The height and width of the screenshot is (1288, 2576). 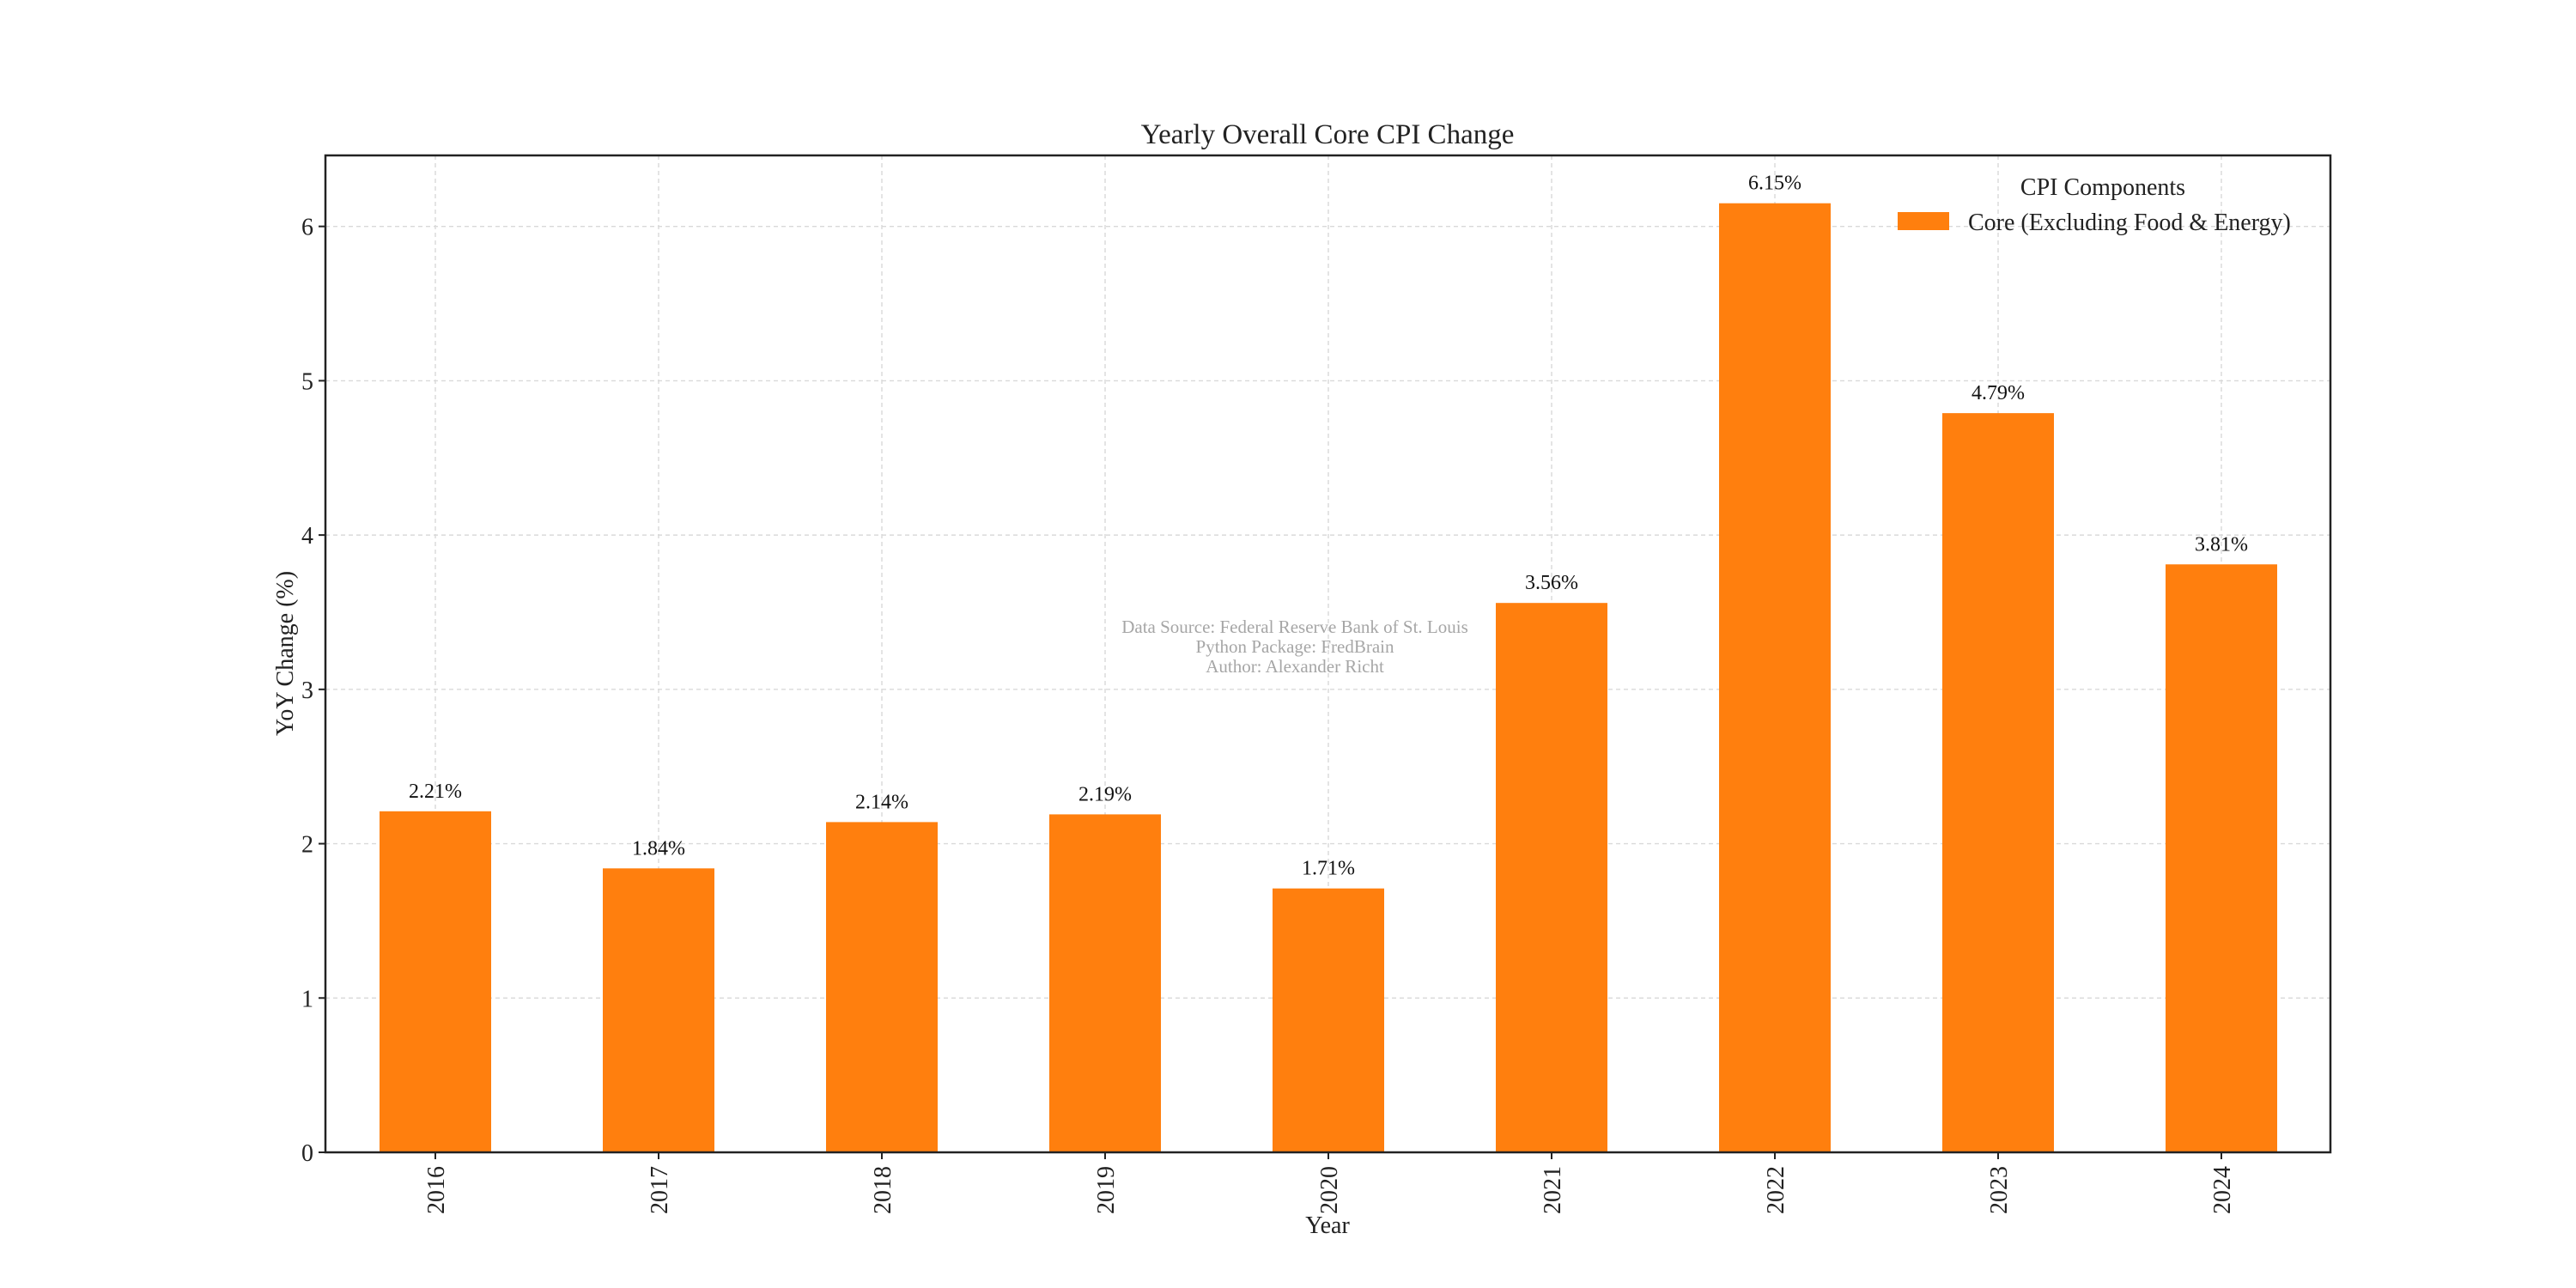 I want to click on data-label-2024: 3.81%, so click(x=2222, y=544).